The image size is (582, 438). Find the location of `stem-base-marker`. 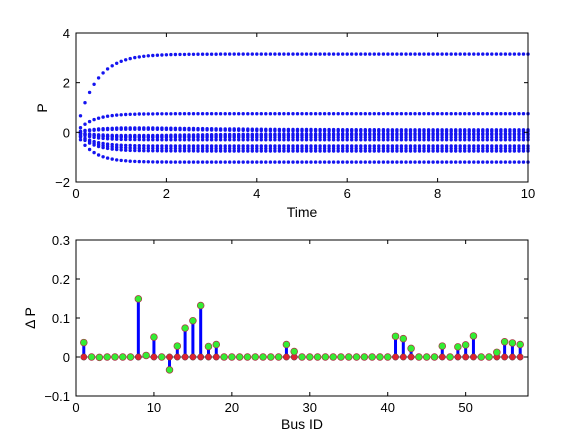

stem-base-marker is located at coordinates (201, 357).